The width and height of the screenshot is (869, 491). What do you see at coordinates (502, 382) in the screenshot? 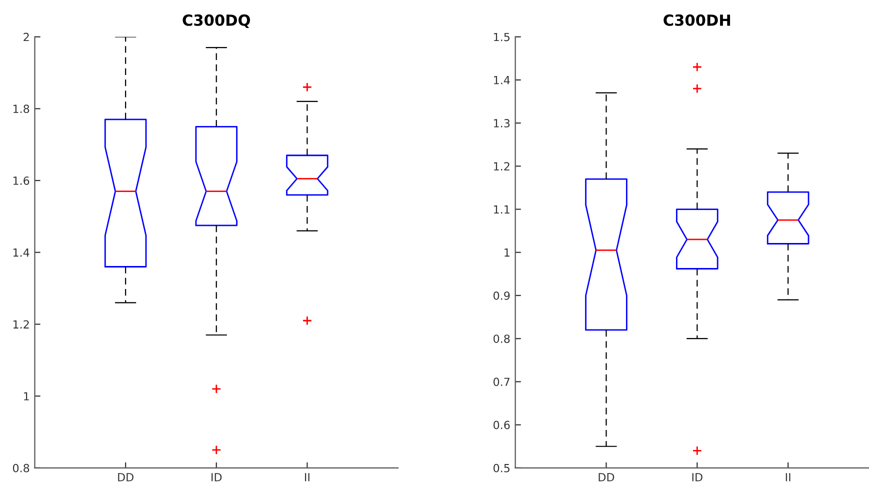
I see `y-tick-label: 0.7` at bounding box center [502, 382].